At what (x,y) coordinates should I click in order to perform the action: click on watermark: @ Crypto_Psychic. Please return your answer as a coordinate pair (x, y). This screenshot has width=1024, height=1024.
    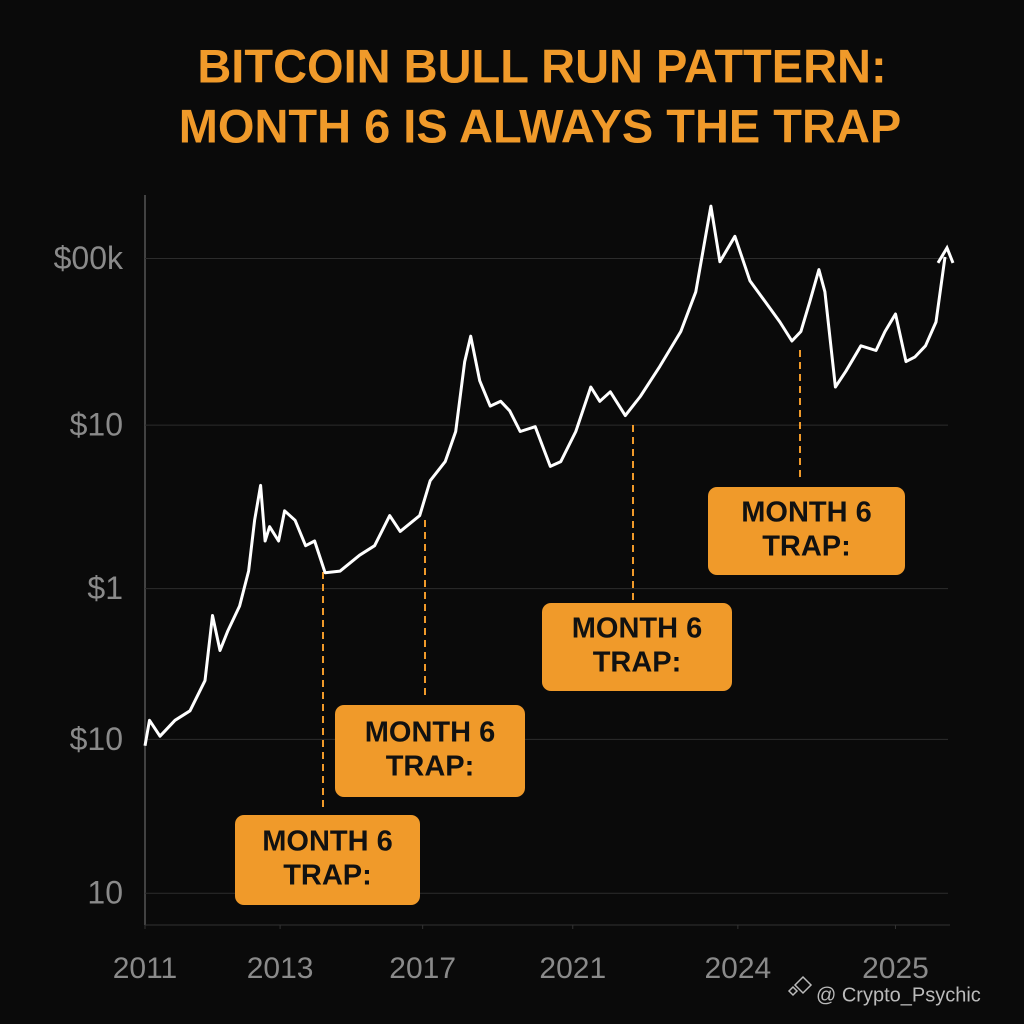
    Looking at the image, I should click on (884, 990).